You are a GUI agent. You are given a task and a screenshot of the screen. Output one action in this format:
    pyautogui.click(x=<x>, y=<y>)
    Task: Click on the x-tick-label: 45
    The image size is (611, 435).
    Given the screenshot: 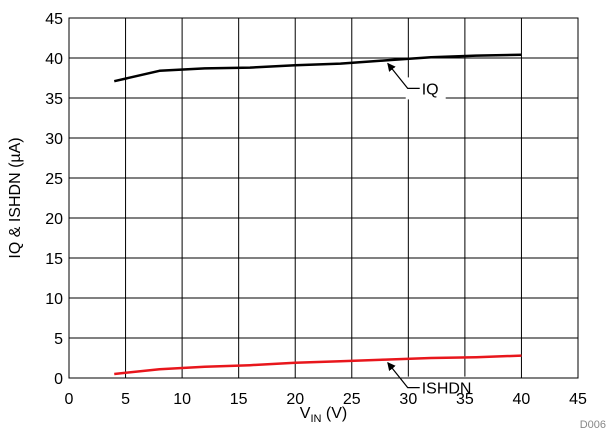 What is the action you would take?
    pyautogui.click(x=578, y=399)
    